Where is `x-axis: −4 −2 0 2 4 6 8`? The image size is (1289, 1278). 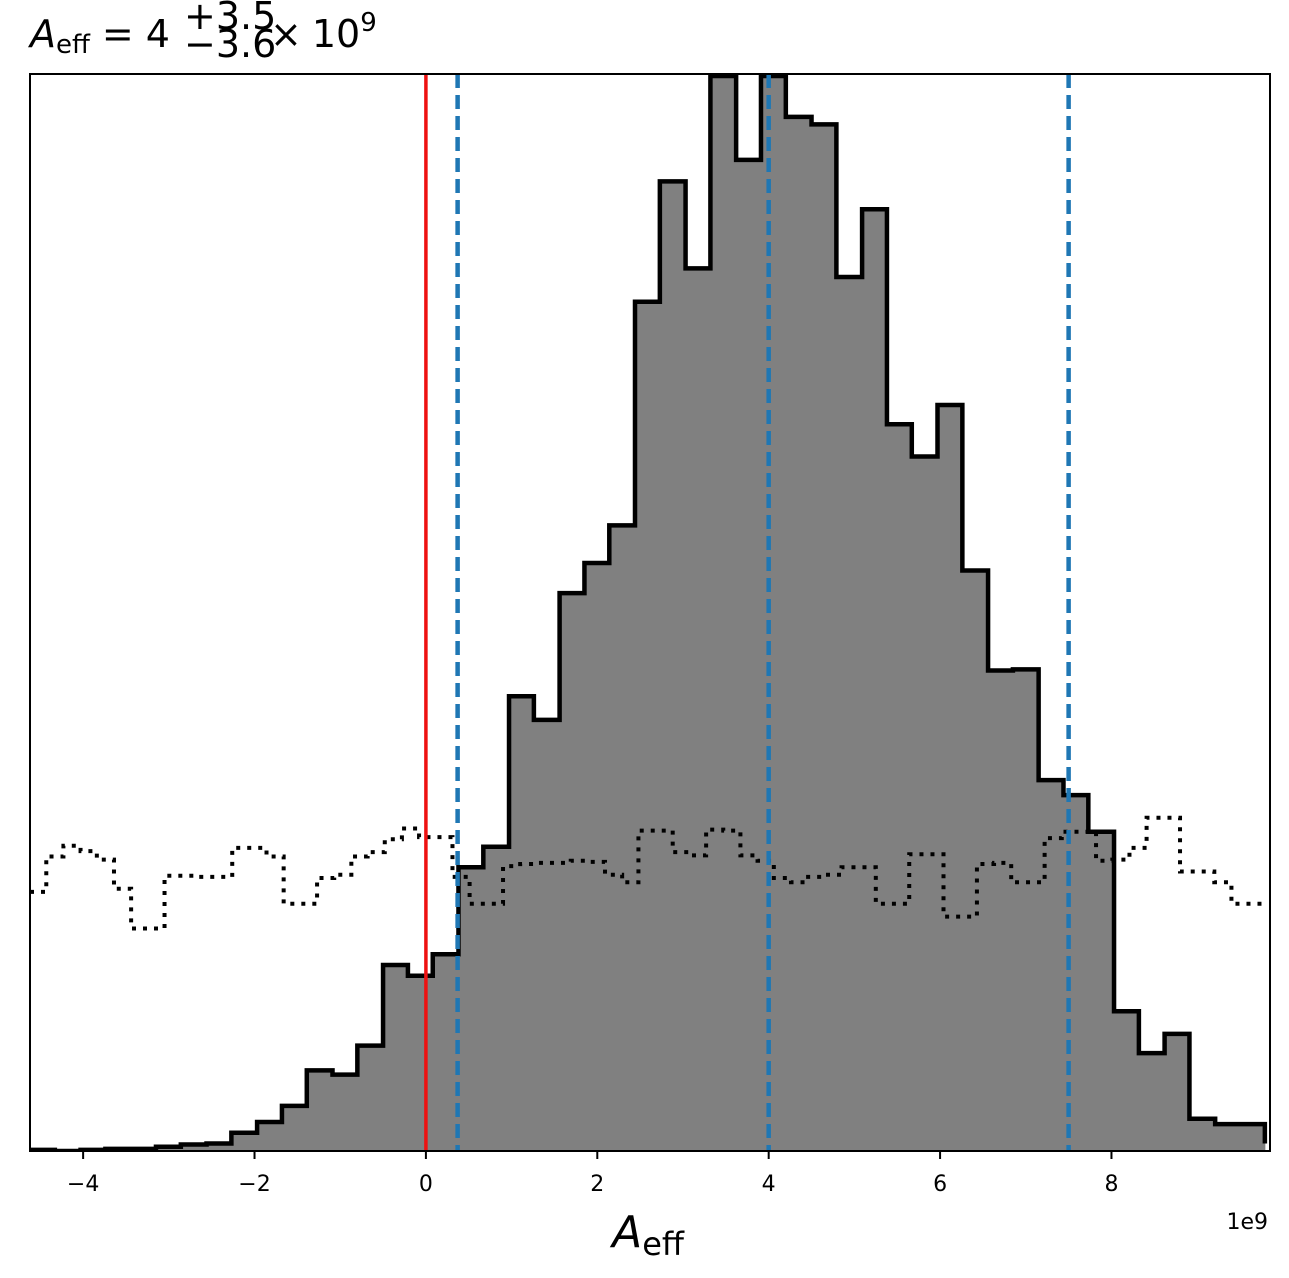
x-axis: −4 −2 0 2 4 6 8 is located at coordinates (592, 1174).